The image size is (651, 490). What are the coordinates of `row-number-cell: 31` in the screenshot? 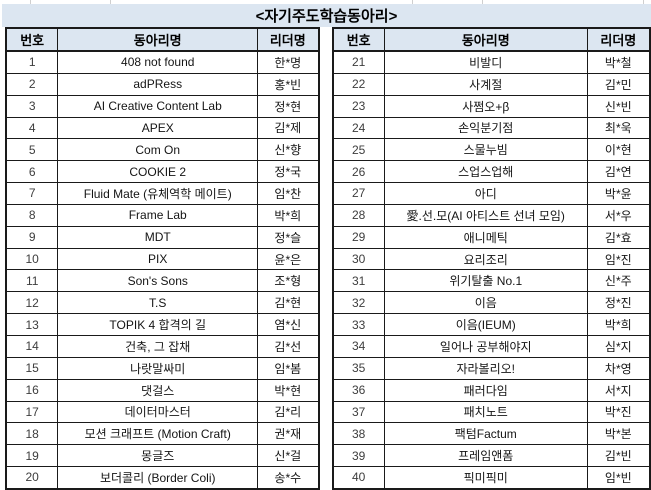 It's located at (359, 281).